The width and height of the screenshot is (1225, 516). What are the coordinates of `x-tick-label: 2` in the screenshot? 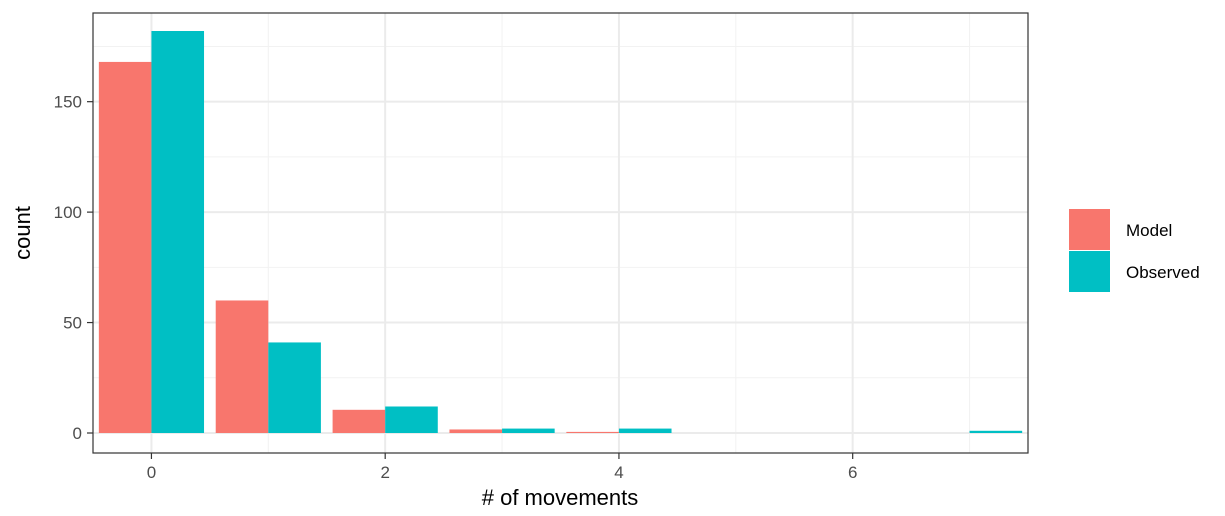 It's located at (384, 472).